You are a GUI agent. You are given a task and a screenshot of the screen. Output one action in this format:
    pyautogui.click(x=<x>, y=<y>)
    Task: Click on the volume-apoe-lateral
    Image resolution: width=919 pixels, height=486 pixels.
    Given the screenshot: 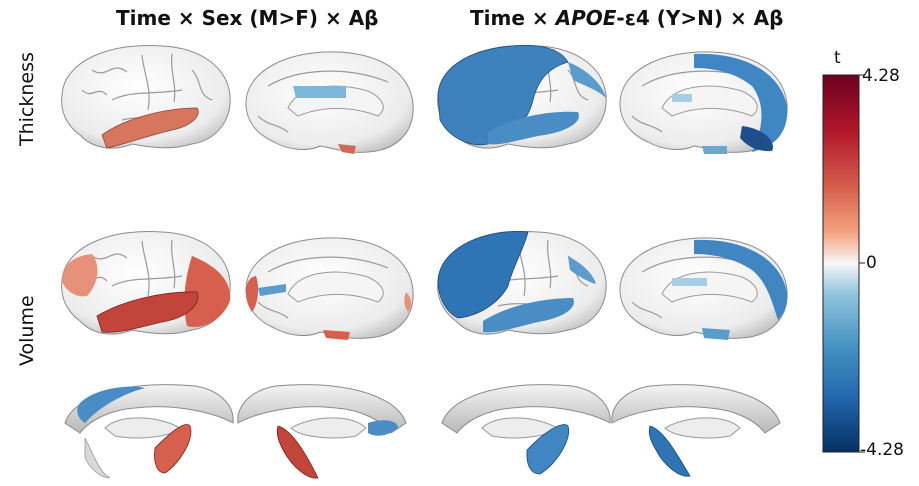 What is the action you would take?
    pyautogui.click(x=522, y=282)
    